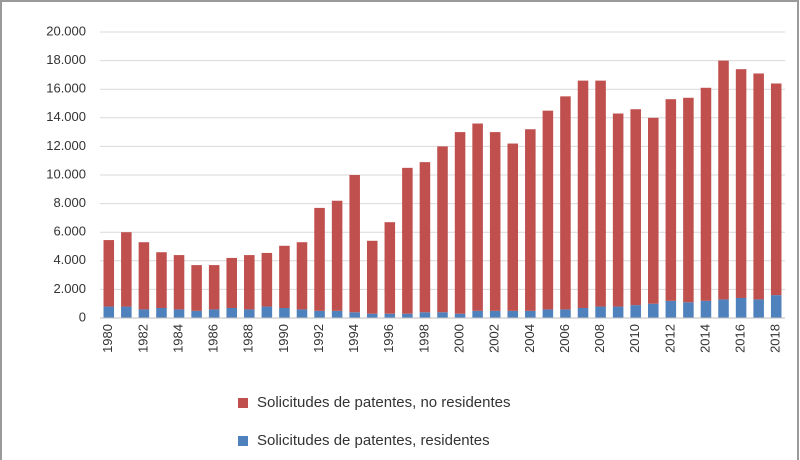 The height and width of the screenshot is (460, 800). What do you see at coordinates (634, 338) in the screenshot?
I see `x-tick-label: 2010` at bounding box center [634, 338].